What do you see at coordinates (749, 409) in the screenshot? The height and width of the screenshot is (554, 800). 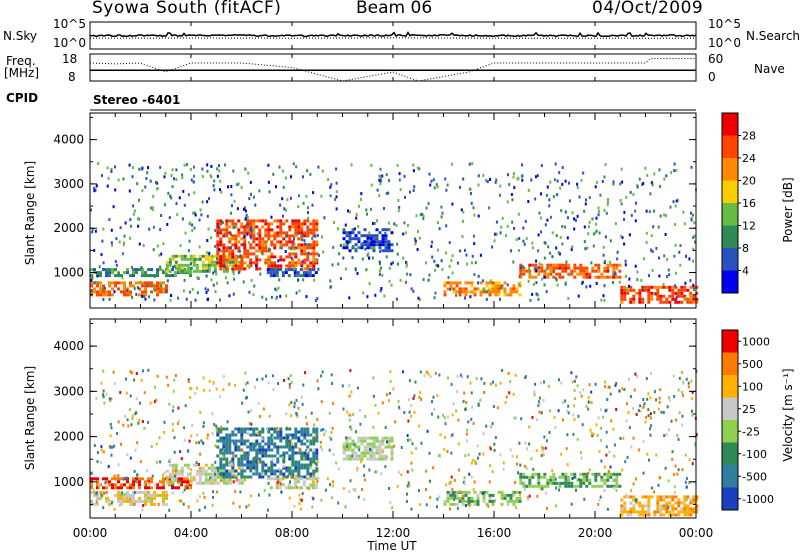 I see `colorbar-tick-label: 25` at bounding box center [749, 409].